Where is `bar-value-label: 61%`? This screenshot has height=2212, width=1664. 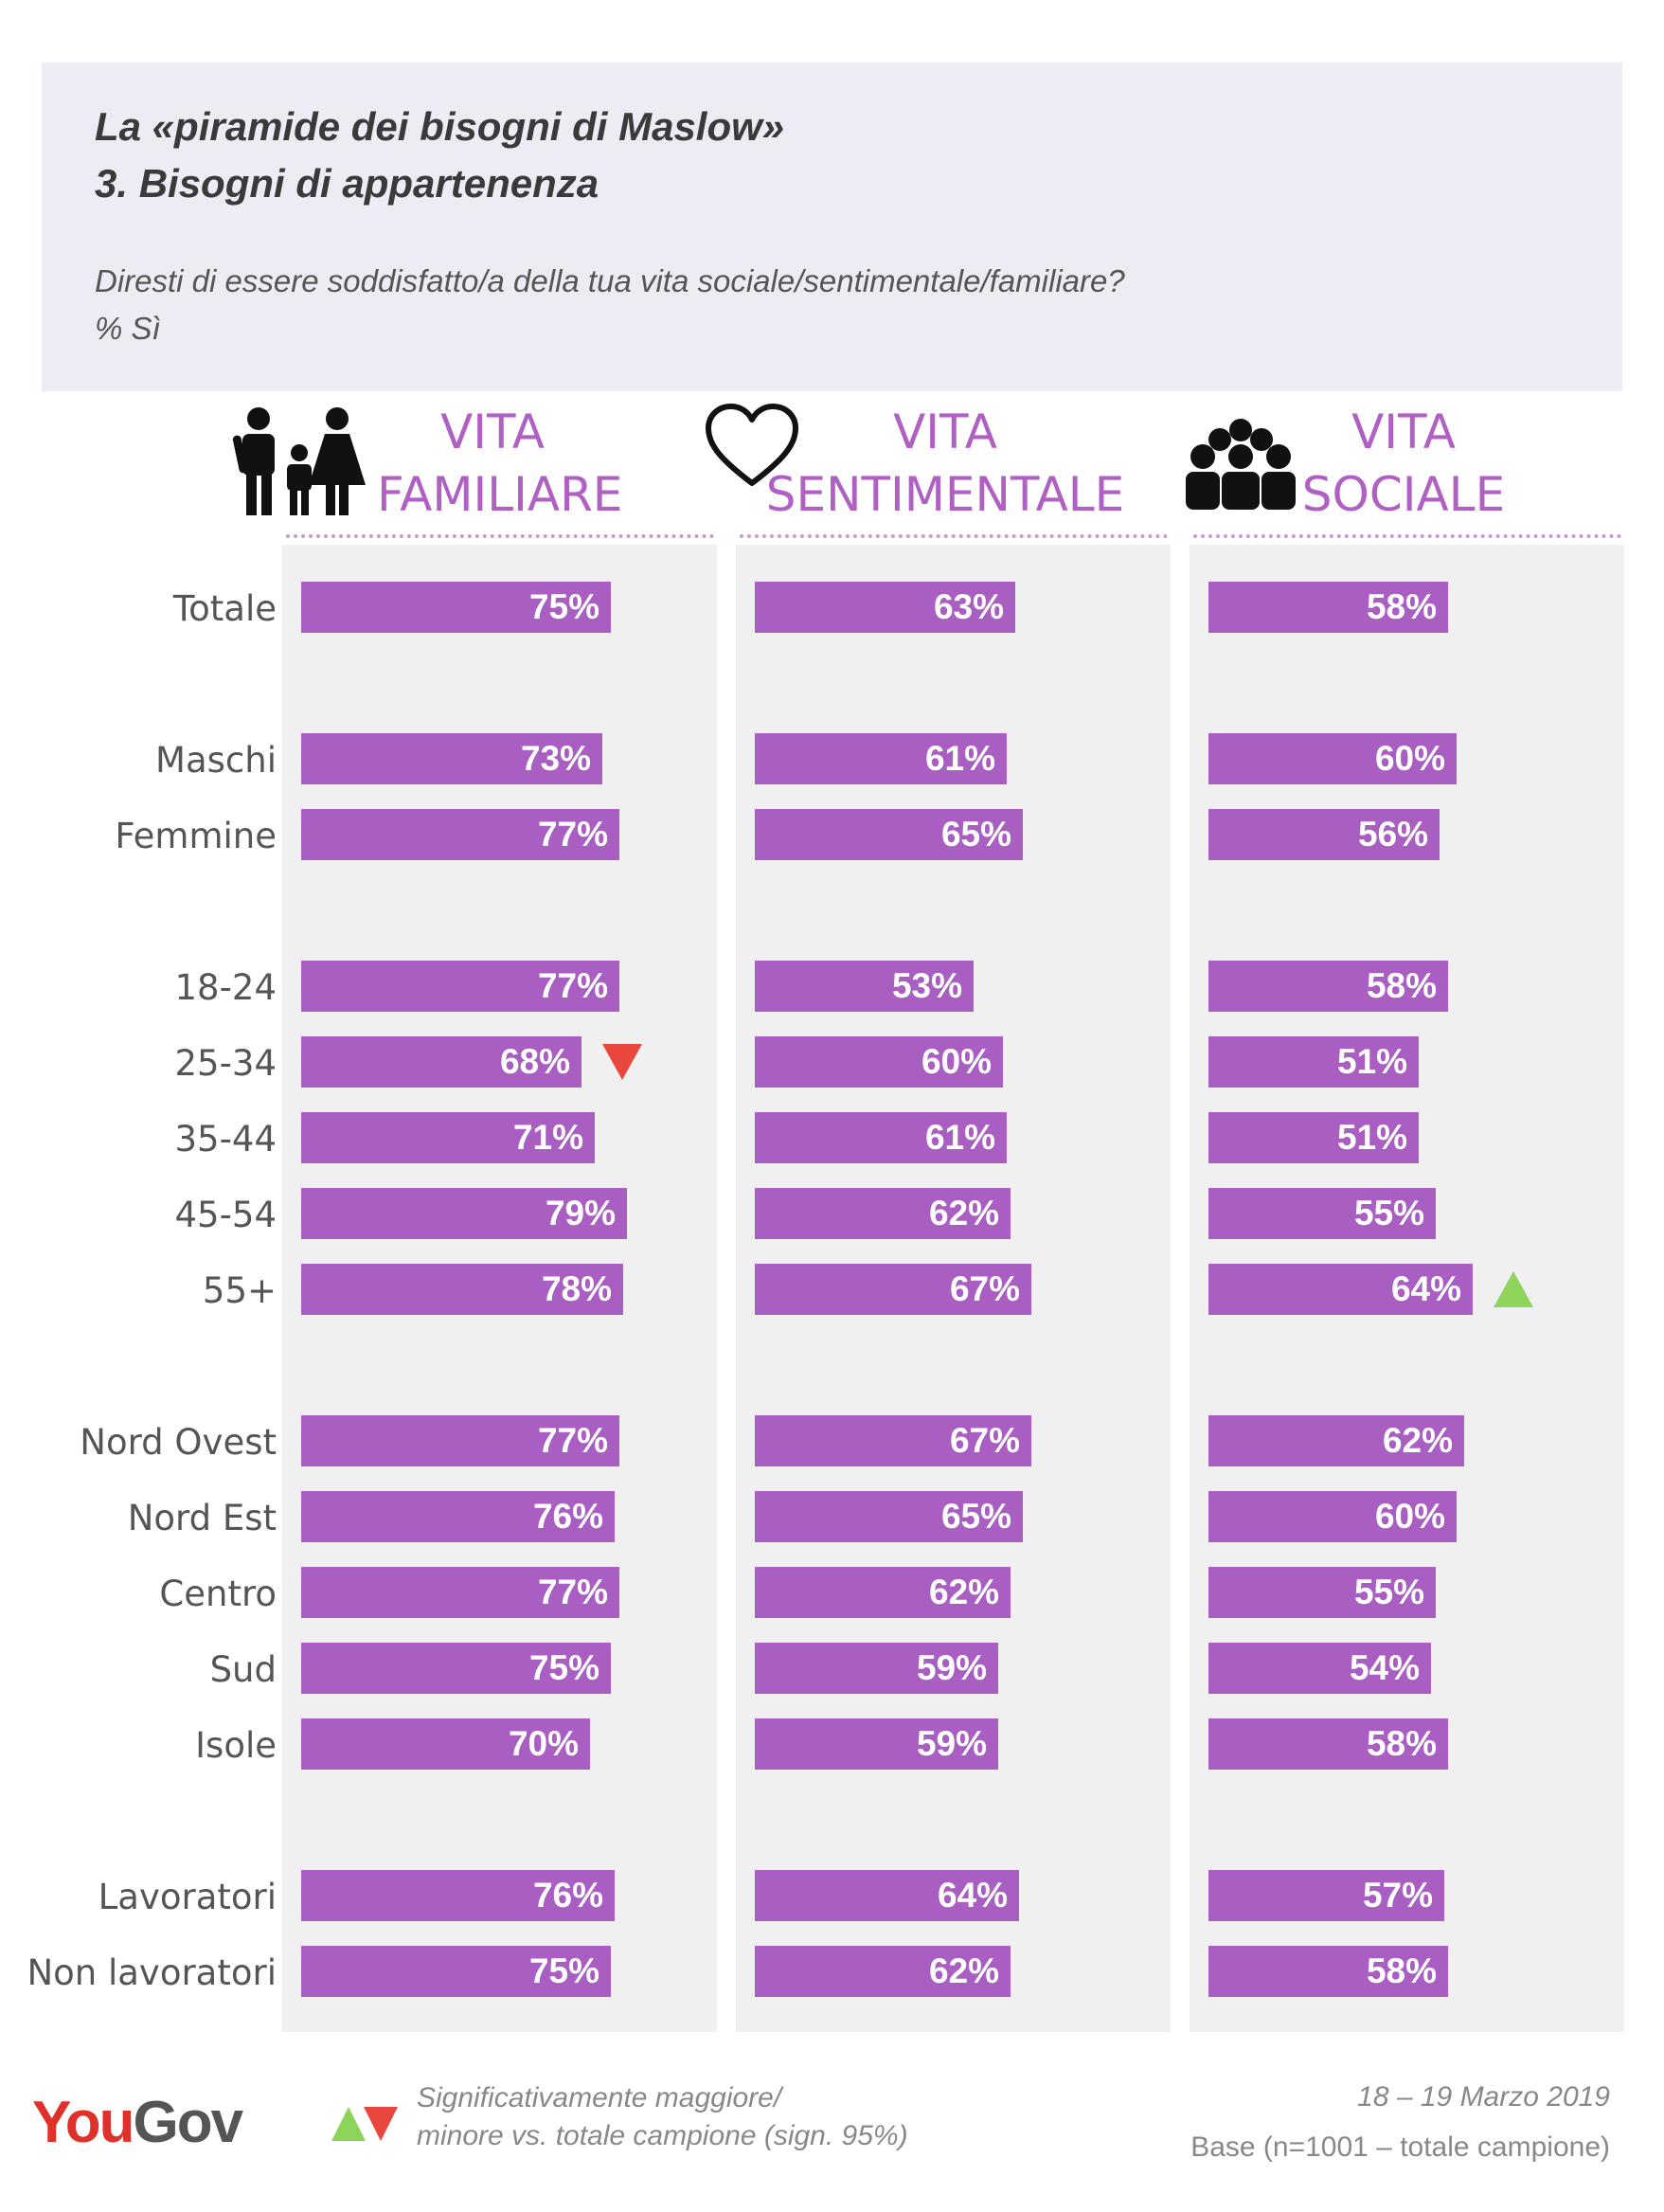
bar-value-label: 61% is located at coordinates (959, 1138).